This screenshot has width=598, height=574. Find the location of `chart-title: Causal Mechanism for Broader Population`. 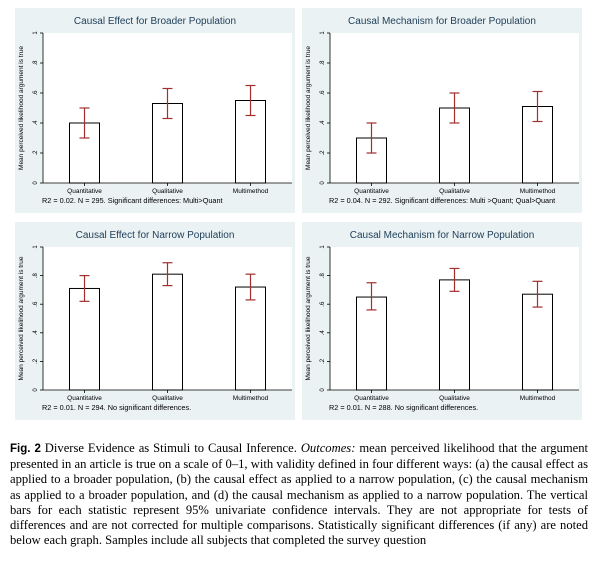

chart-title: Causal Mechanism for Broader Population is located at coordinates (442, 21).